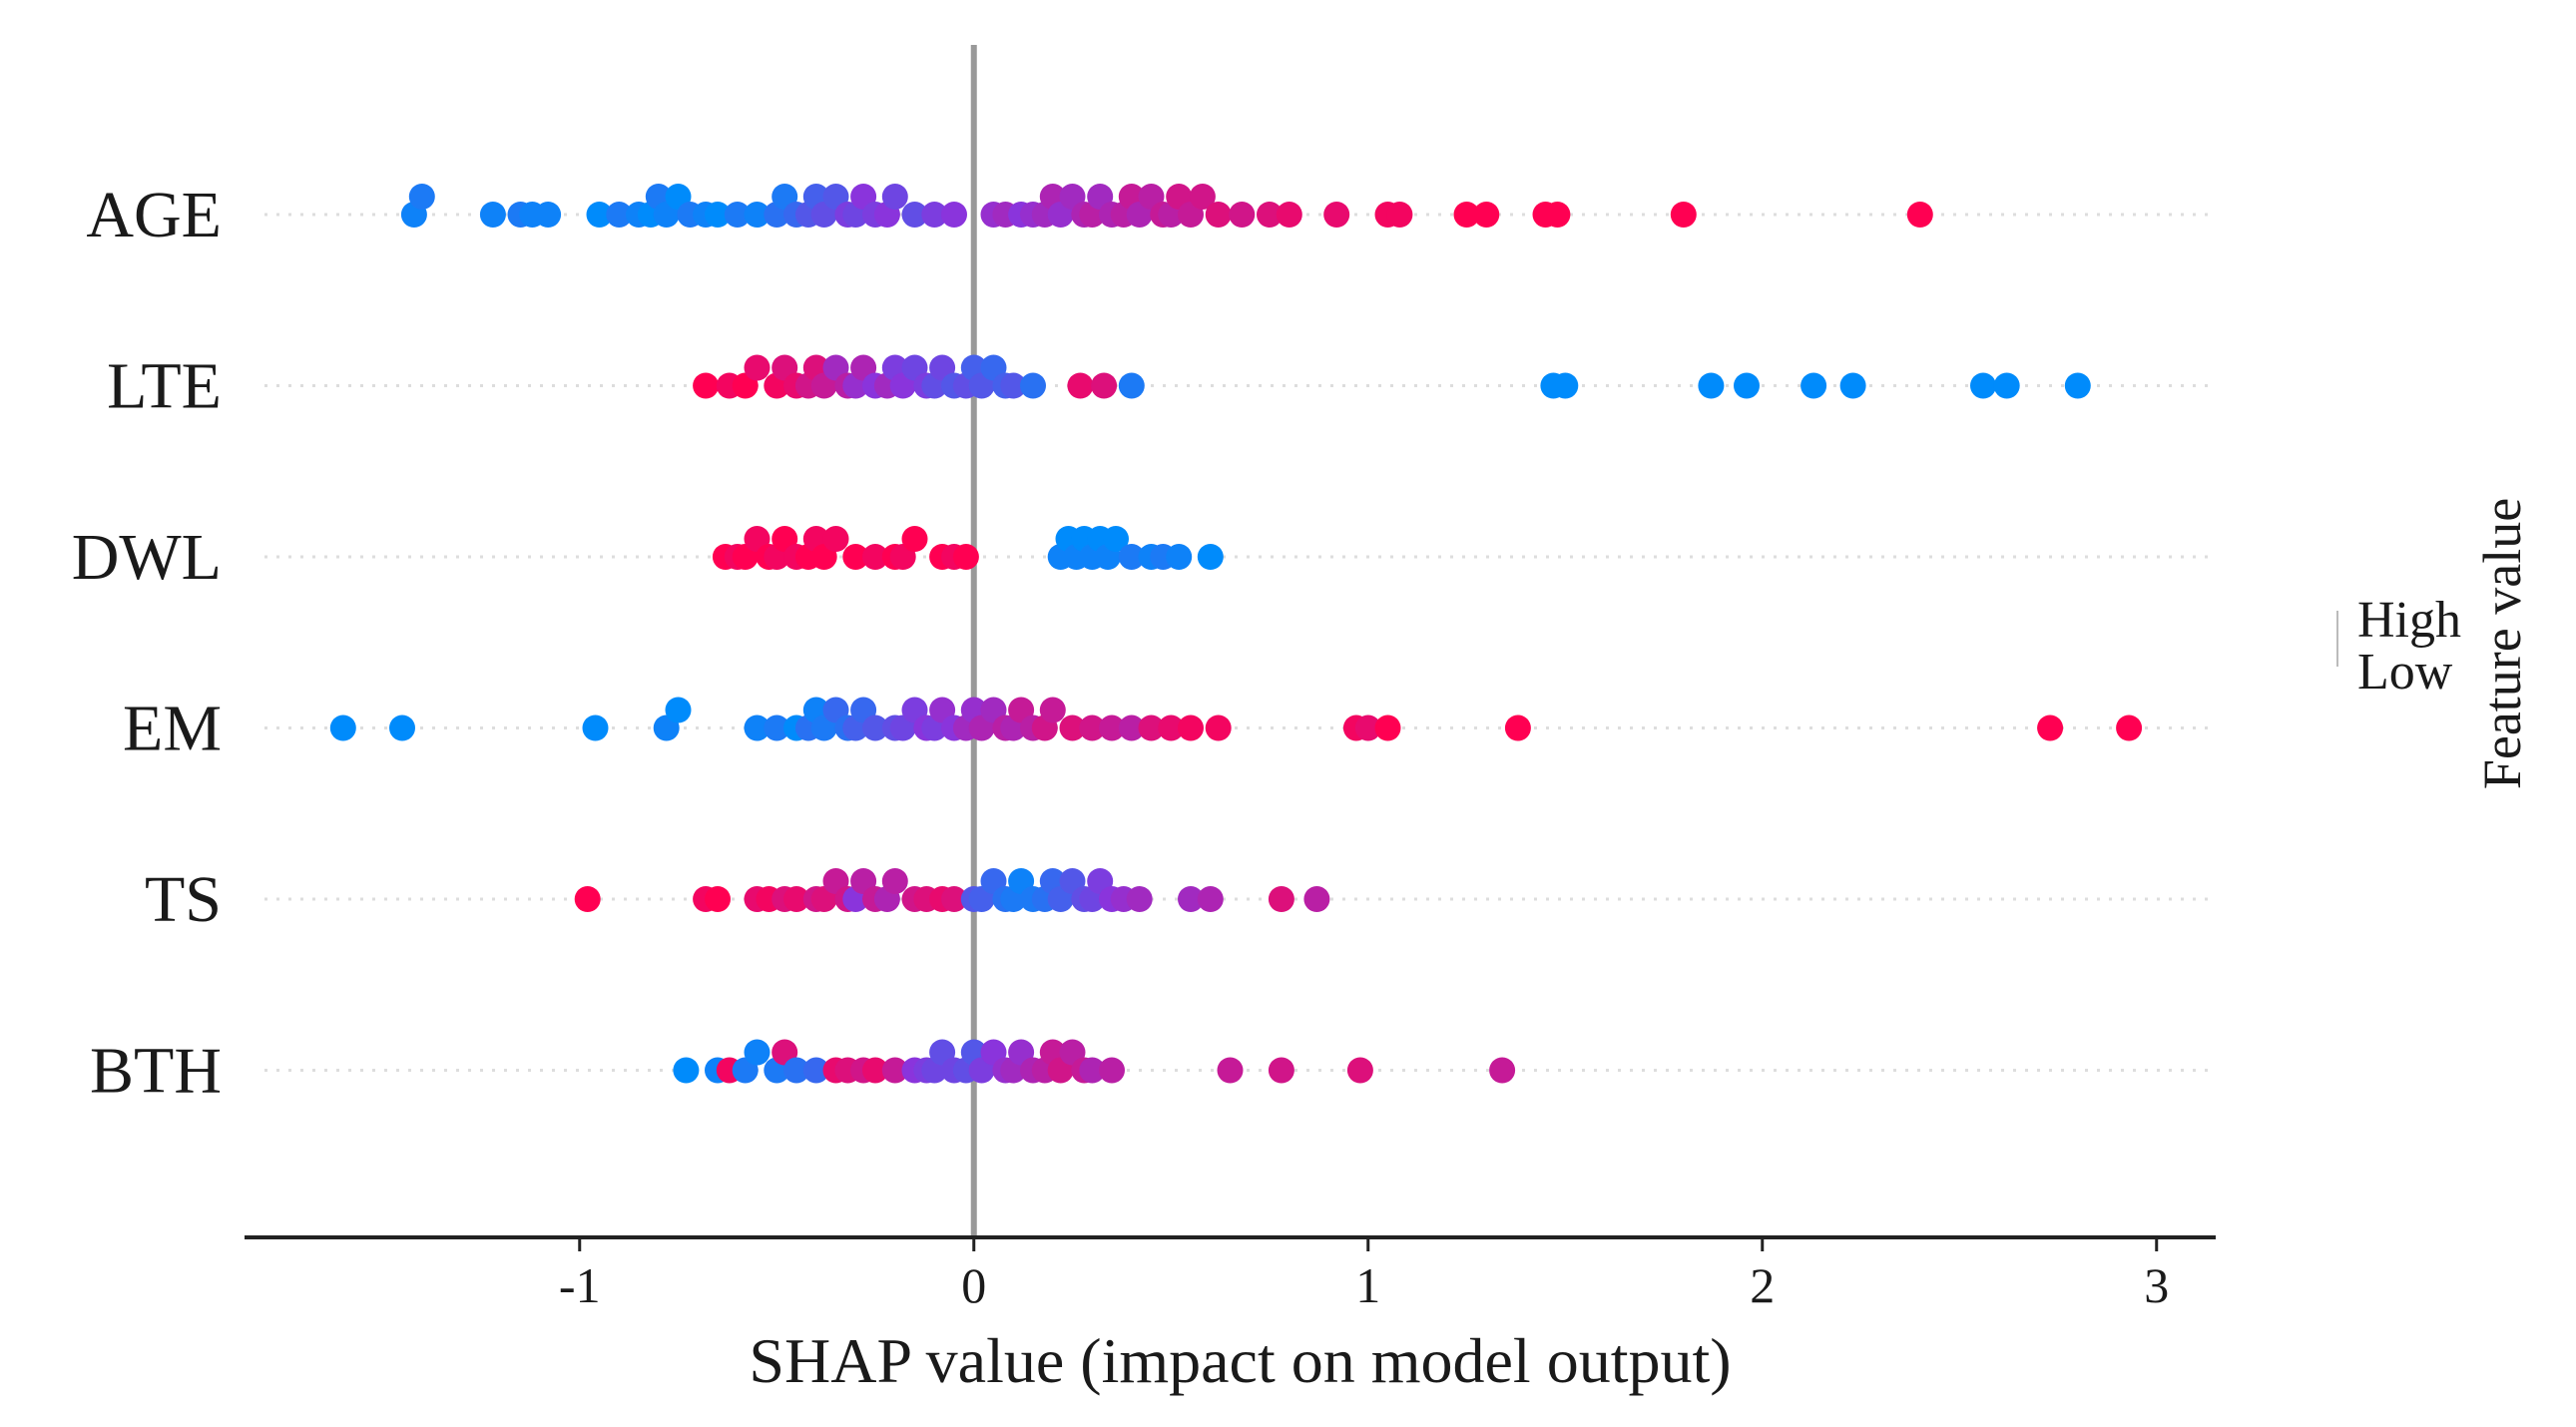 The image size is (2576, 1427). I want to click on x-tick-label: 0, so click(974, 1285).